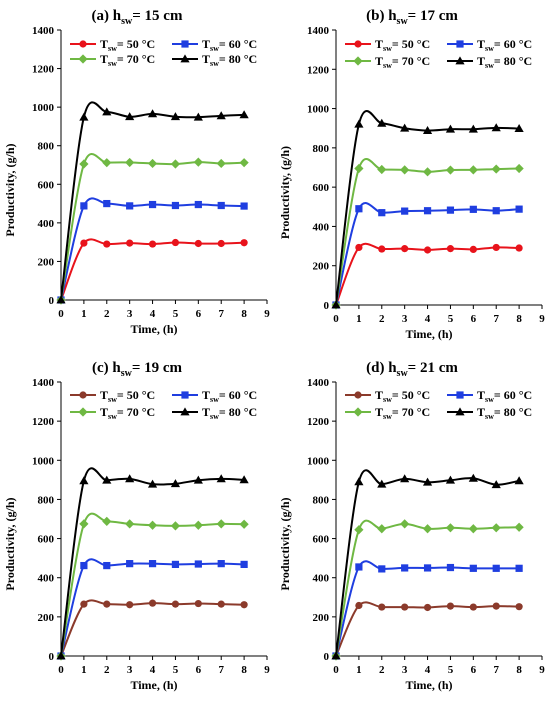  I want to click on chart-title: (a) hsw= 15 cm, so click(137, 17).